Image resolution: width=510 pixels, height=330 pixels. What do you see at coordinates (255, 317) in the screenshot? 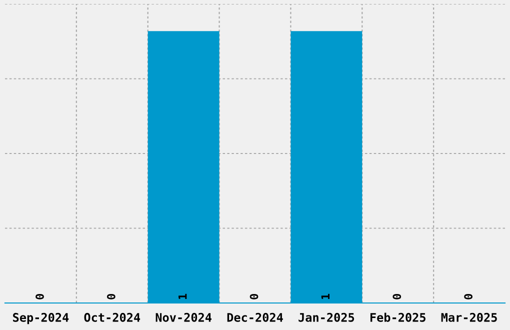
I see `x-tick-label: Dec-2024` at bounding box center [255, 317].